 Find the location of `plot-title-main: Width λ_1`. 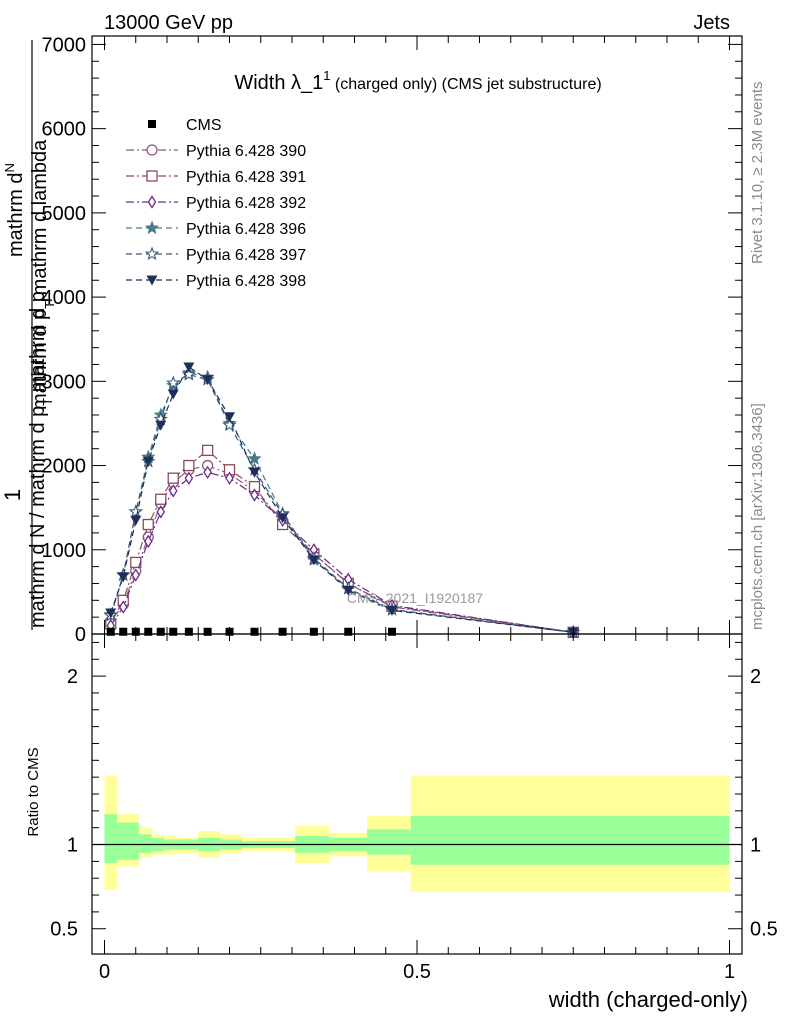

plot-title-main: Width λ_1 is located at coordinates (278, 83).